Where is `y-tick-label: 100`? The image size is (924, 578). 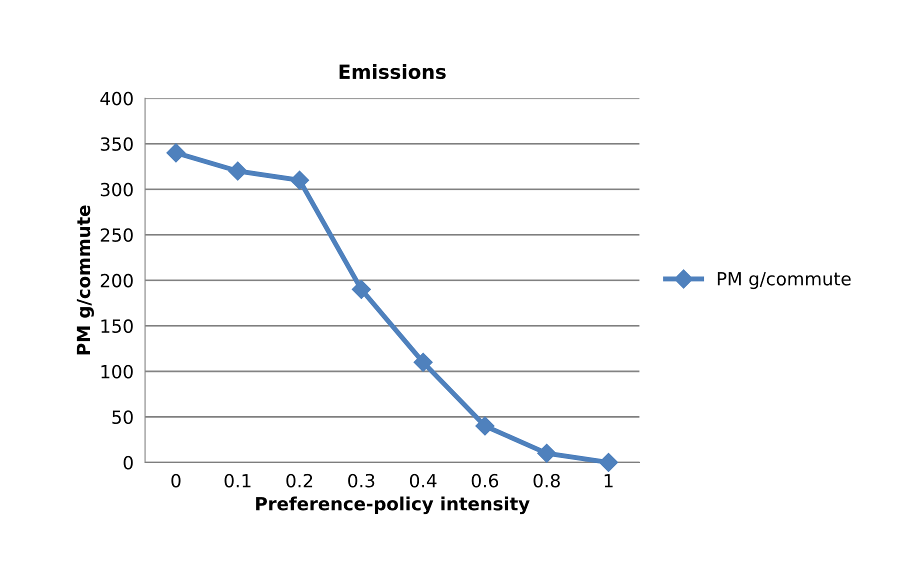
y-tick-label: 100 is located at coordinates (117, 371).